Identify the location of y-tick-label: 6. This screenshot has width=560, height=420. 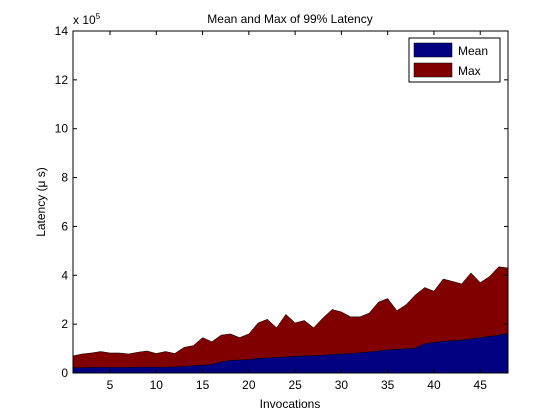
(64, 226).